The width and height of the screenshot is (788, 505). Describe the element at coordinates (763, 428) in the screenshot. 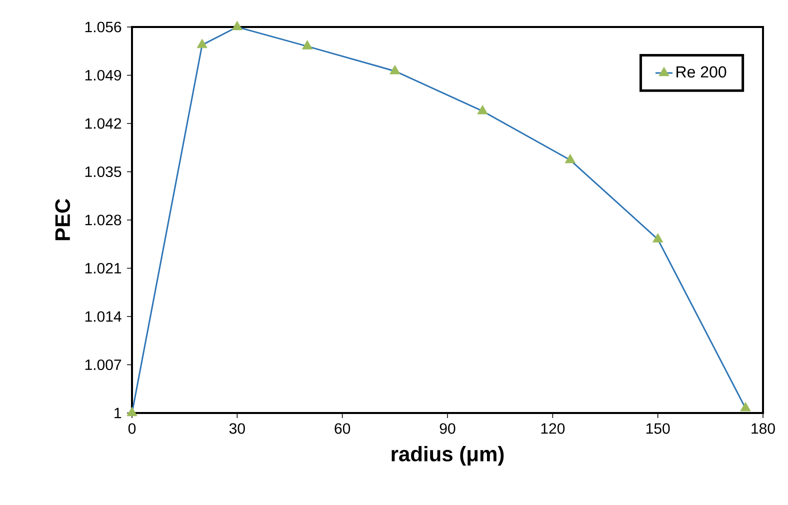

I see `x-tick-label: 180` at that location.